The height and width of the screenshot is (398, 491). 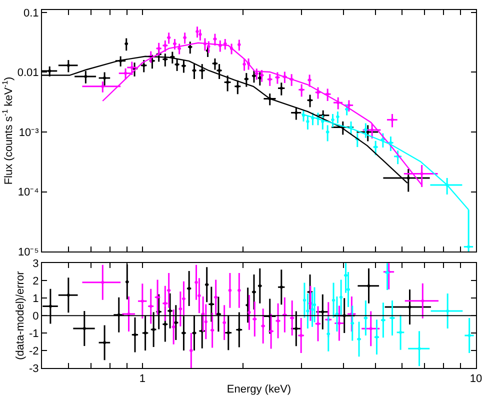 What do you see at coordinates (28, 73) in the screenshot?
I see `y-tick-label: 0.01` at bounding box center [28, 73].